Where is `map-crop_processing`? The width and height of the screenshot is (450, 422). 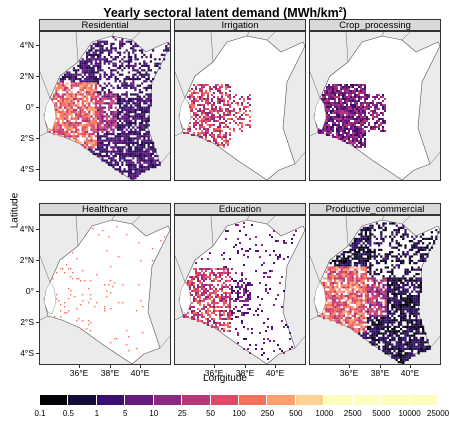
map-crop_processing is located at coordinates (375, 106).